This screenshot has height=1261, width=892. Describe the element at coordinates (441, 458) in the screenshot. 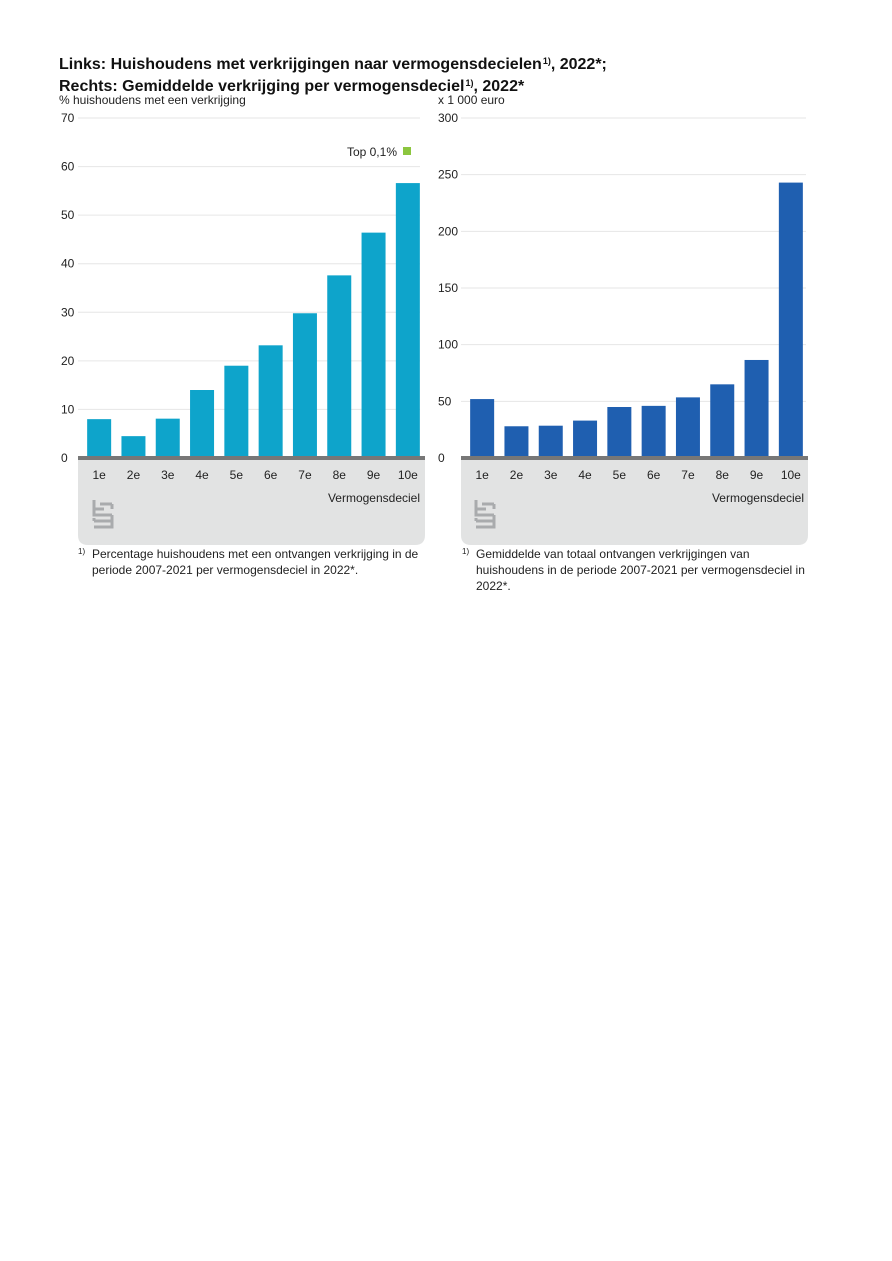

I see `right-y-tick-label: 0` at that location.